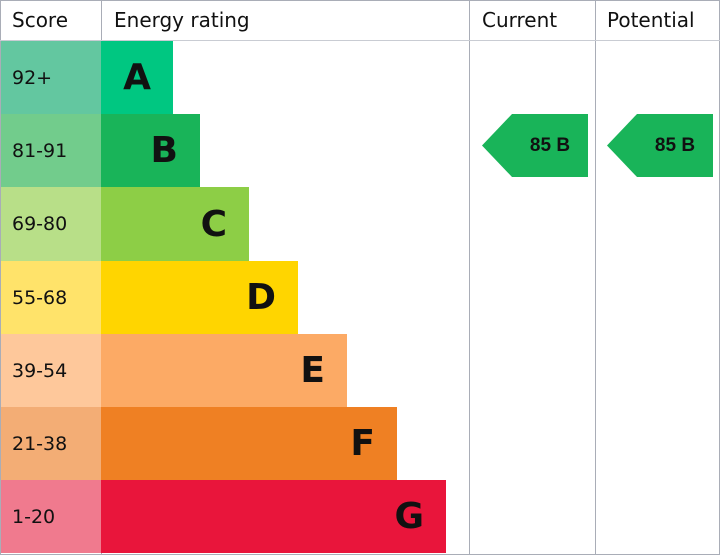 The image size is (720, 555). Describe the element at coordinates (273, 516) in the screenshot. I see `rating-bar-g: G` at that location.